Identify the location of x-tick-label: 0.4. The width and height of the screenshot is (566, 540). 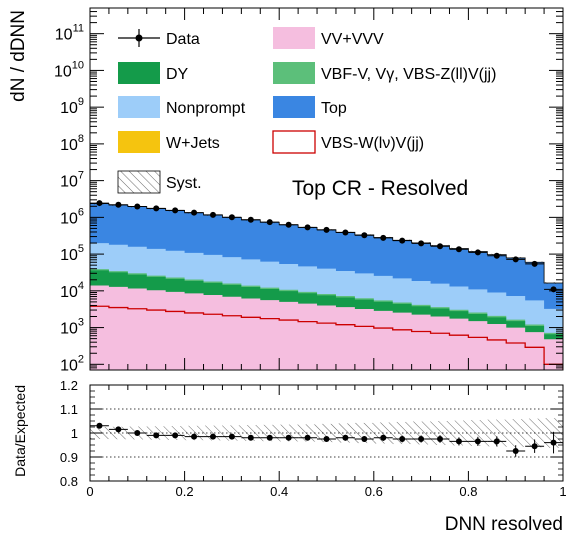
(279, 491).